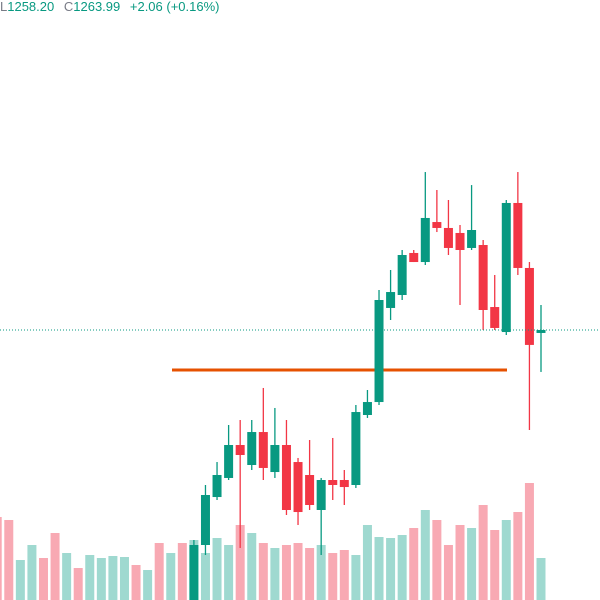 This screenshot has width=600, height=600. I want to click on chart-header: L1258.20 C1263.99 +2.06 (+0.16%), so click(110, 7).